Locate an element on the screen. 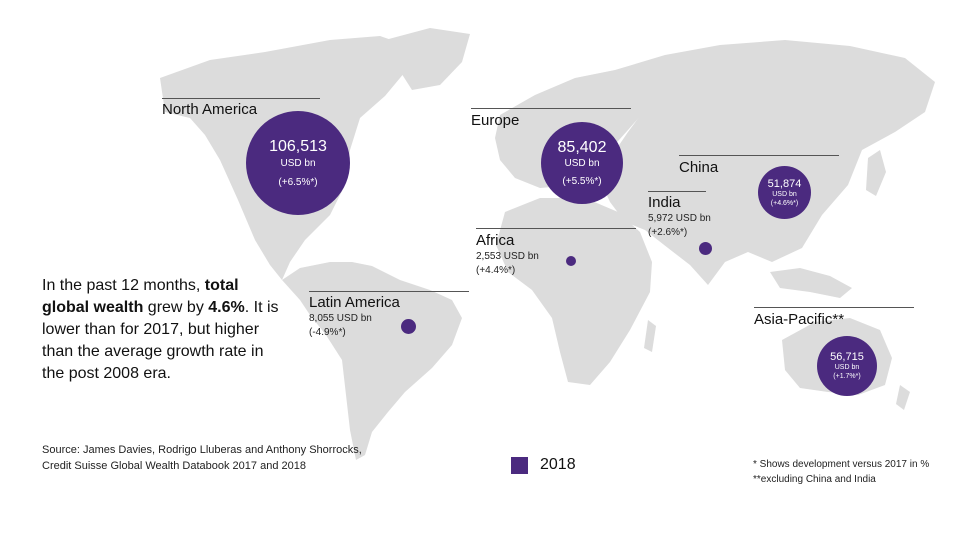  china-rule is located at coordinates (759, 155).